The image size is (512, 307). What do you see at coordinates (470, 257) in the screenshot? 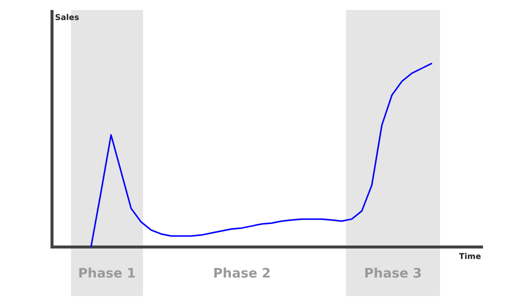
I see `x-axis-title: Time` at bounding box center [470, 257].